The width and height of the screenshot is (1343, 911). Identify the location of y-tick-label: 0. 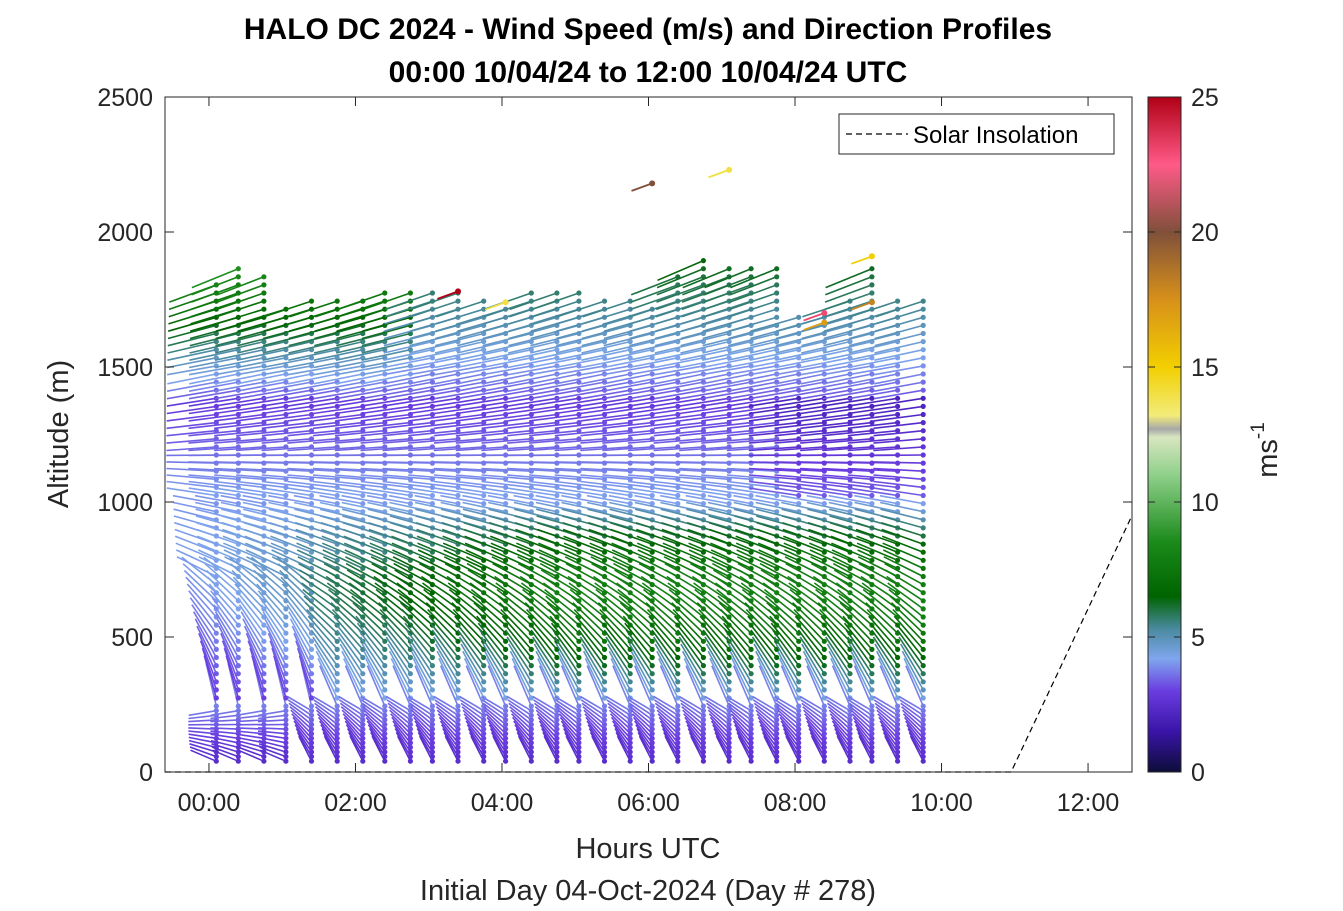
(146, 773).